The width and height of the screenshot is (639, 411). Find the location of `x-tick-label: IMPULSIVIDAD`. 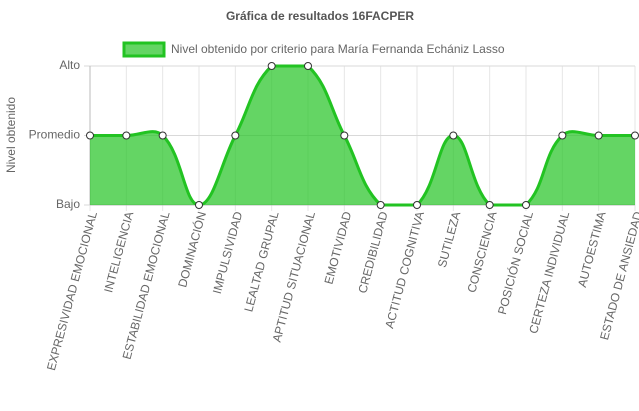

x-tick-label: IMPULSIVIDAD is located at coordinates (228, 253).